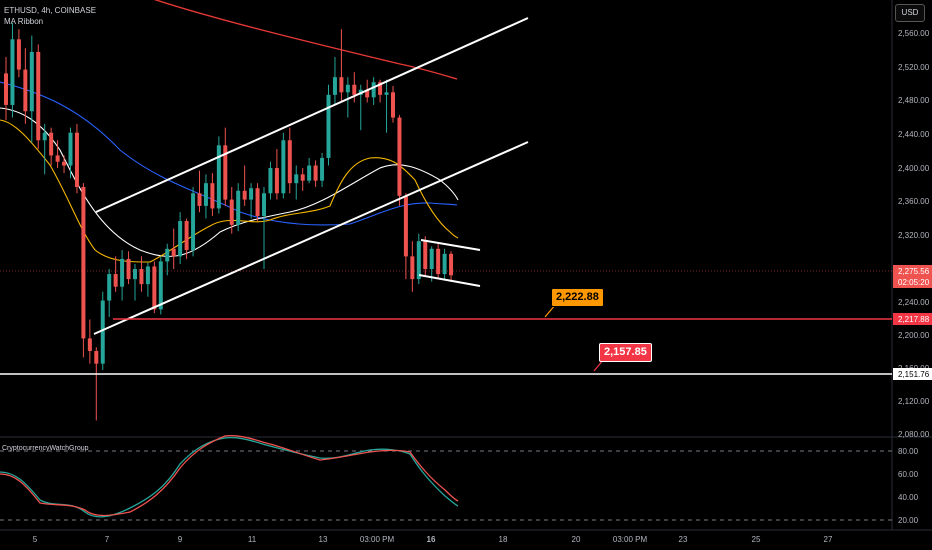 This screenshot has height=550, width=932. What do you see at coordinates (914, 401) in the screenshot?
I see `price-tick-label: 2,120.00` at bounding box center [914, 401].